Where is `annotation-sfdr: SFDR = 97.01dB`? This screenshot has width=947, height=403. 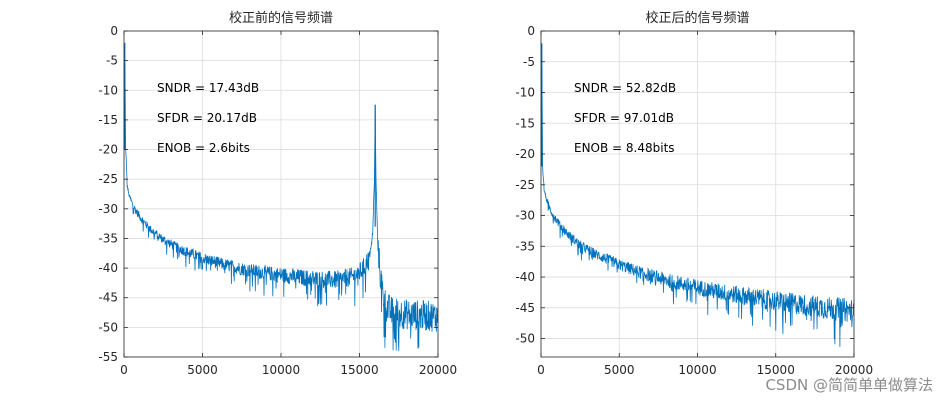 annotation-sfdr: SFDR = 97.01dB is located at coordinates (624, 118).